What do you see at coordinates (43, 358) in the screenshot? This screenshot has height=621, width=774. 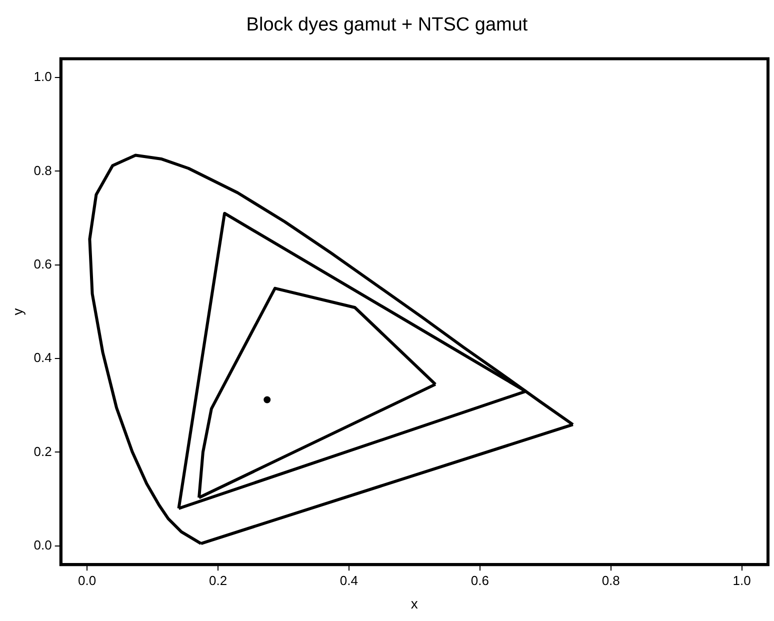 I see `y-tick-label: 0.4` at bounding box center [43, 358].